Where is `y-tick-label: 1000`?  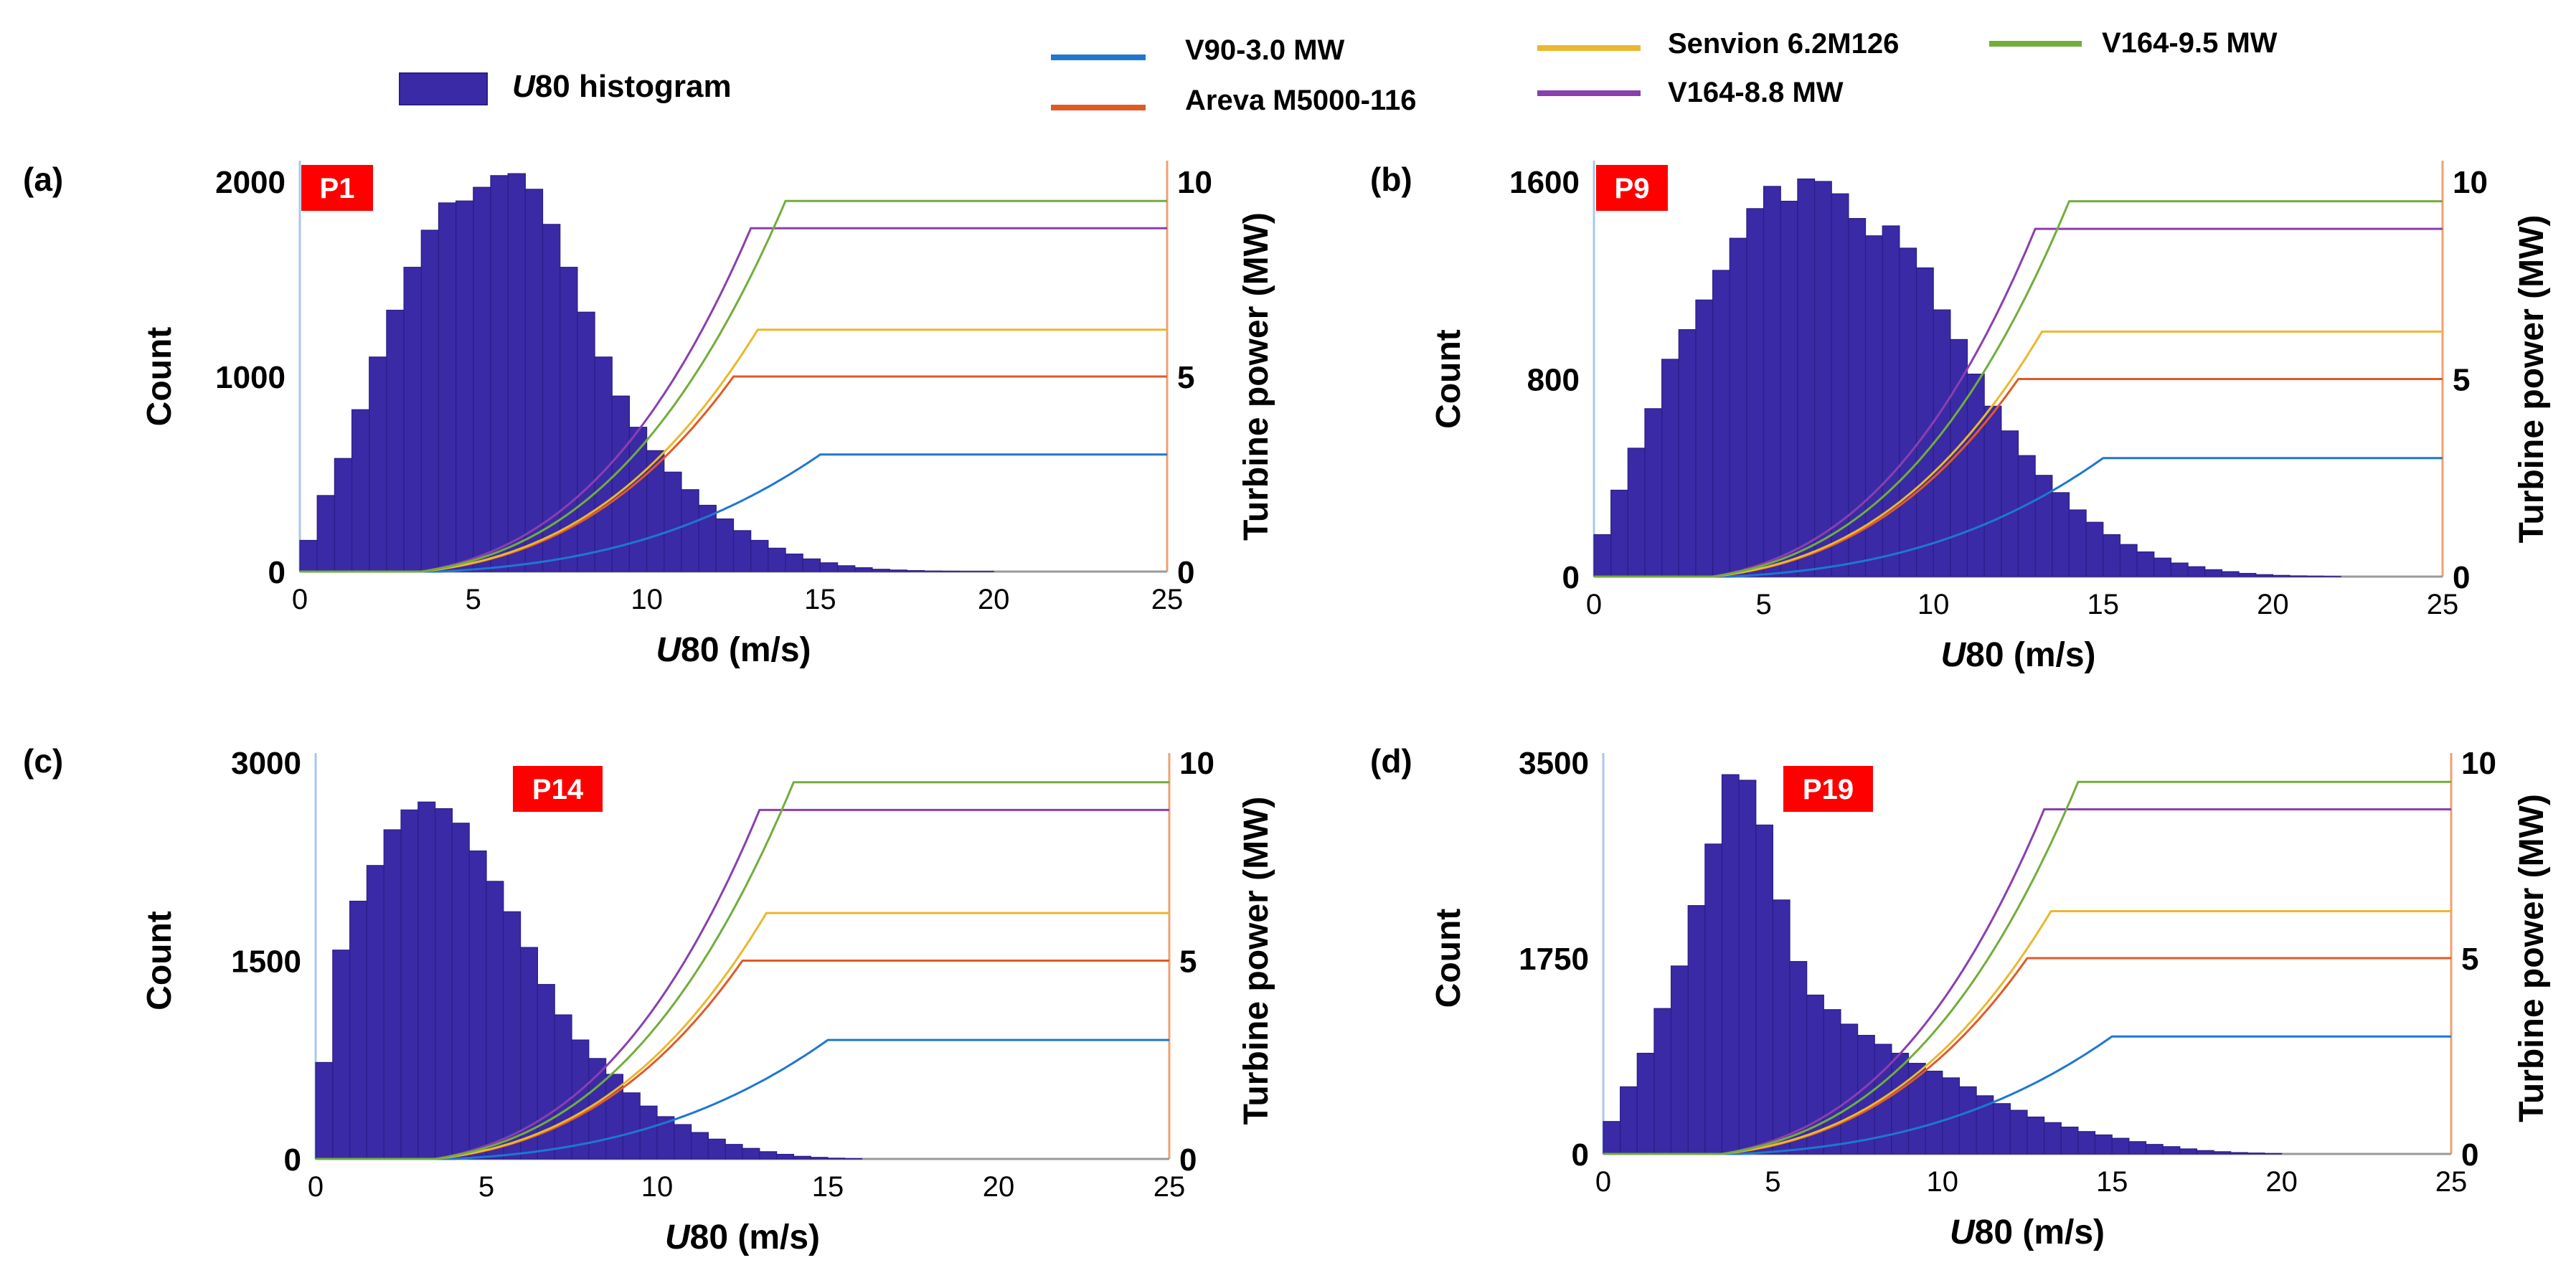
y-tick-label: 1000 is located at coordinates (250, 377).